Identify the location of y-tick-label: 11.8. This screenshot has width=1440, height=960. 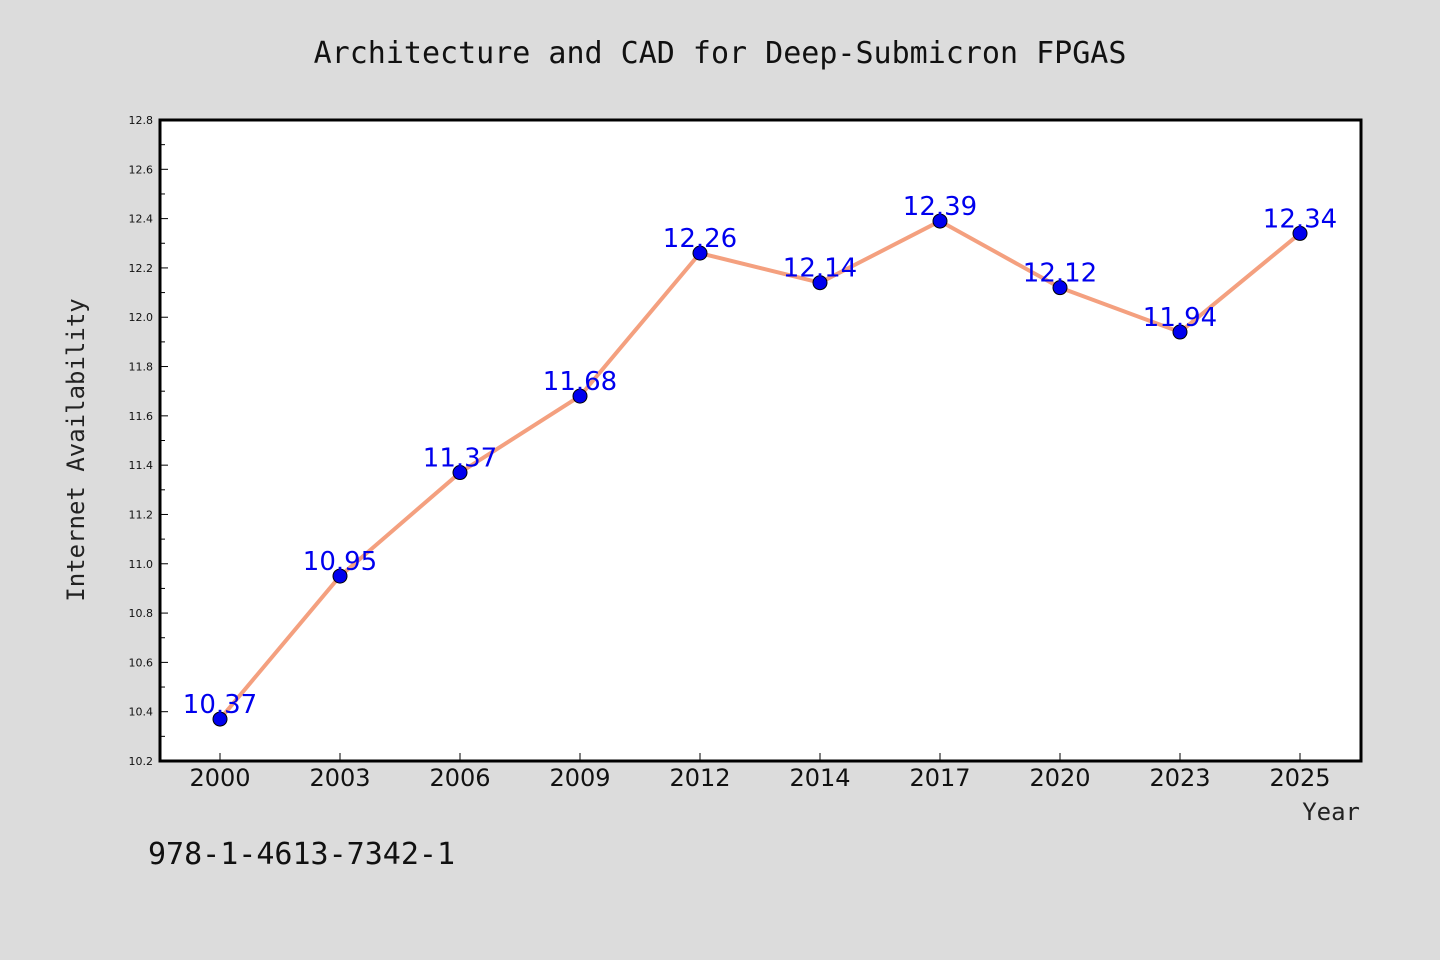
(141, 367).